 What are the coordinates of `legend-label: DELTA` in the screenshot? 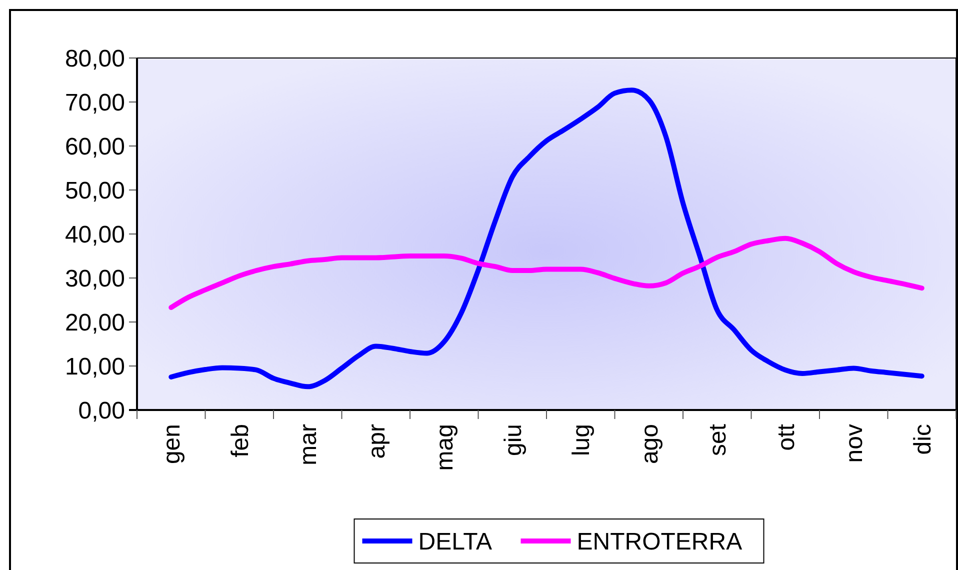 It's located at (455, 542).